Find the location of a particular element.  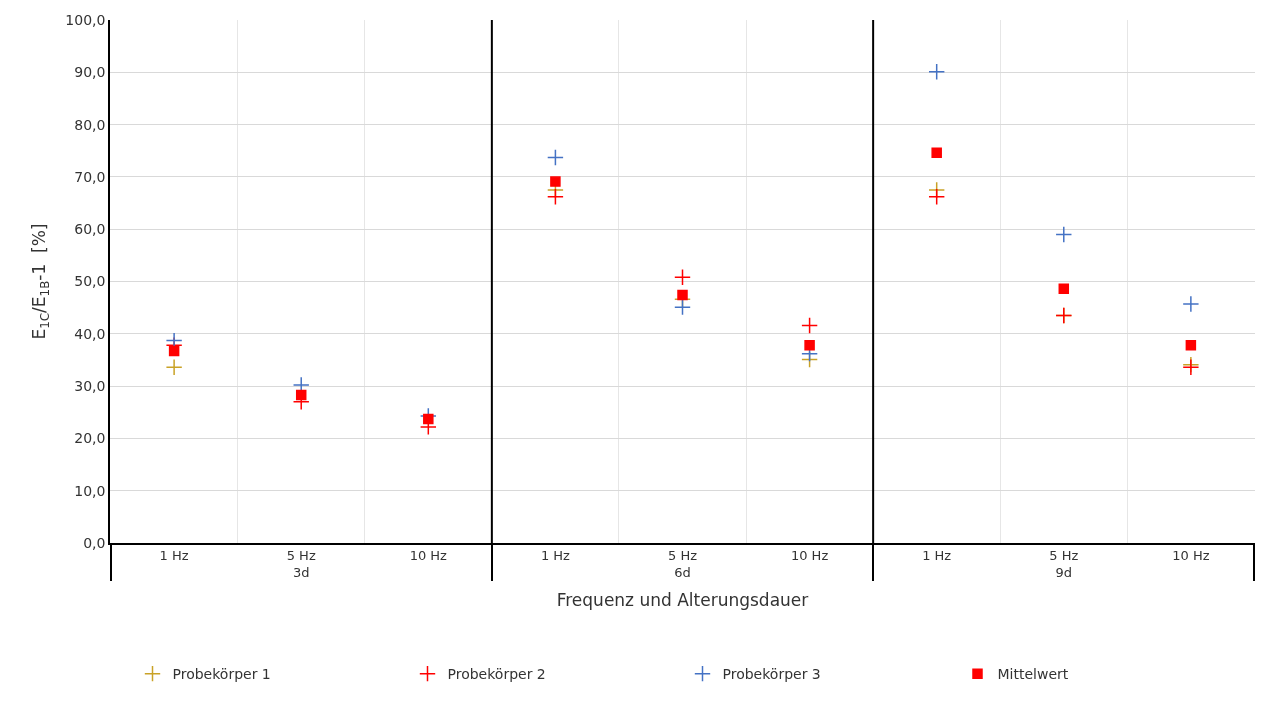

text: 6d is located at coordinates (682, 573).